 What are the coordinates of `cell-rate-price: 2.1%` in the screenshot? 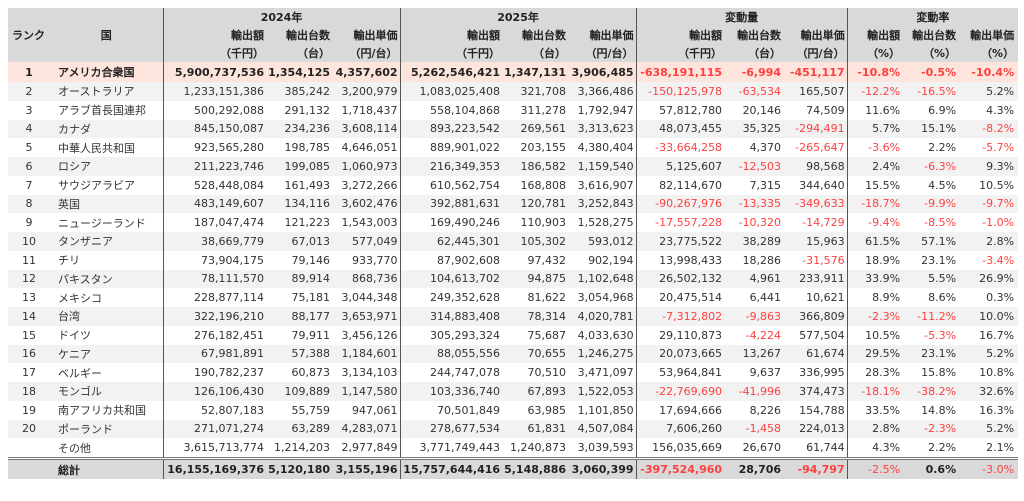 It's located at (989, 448).